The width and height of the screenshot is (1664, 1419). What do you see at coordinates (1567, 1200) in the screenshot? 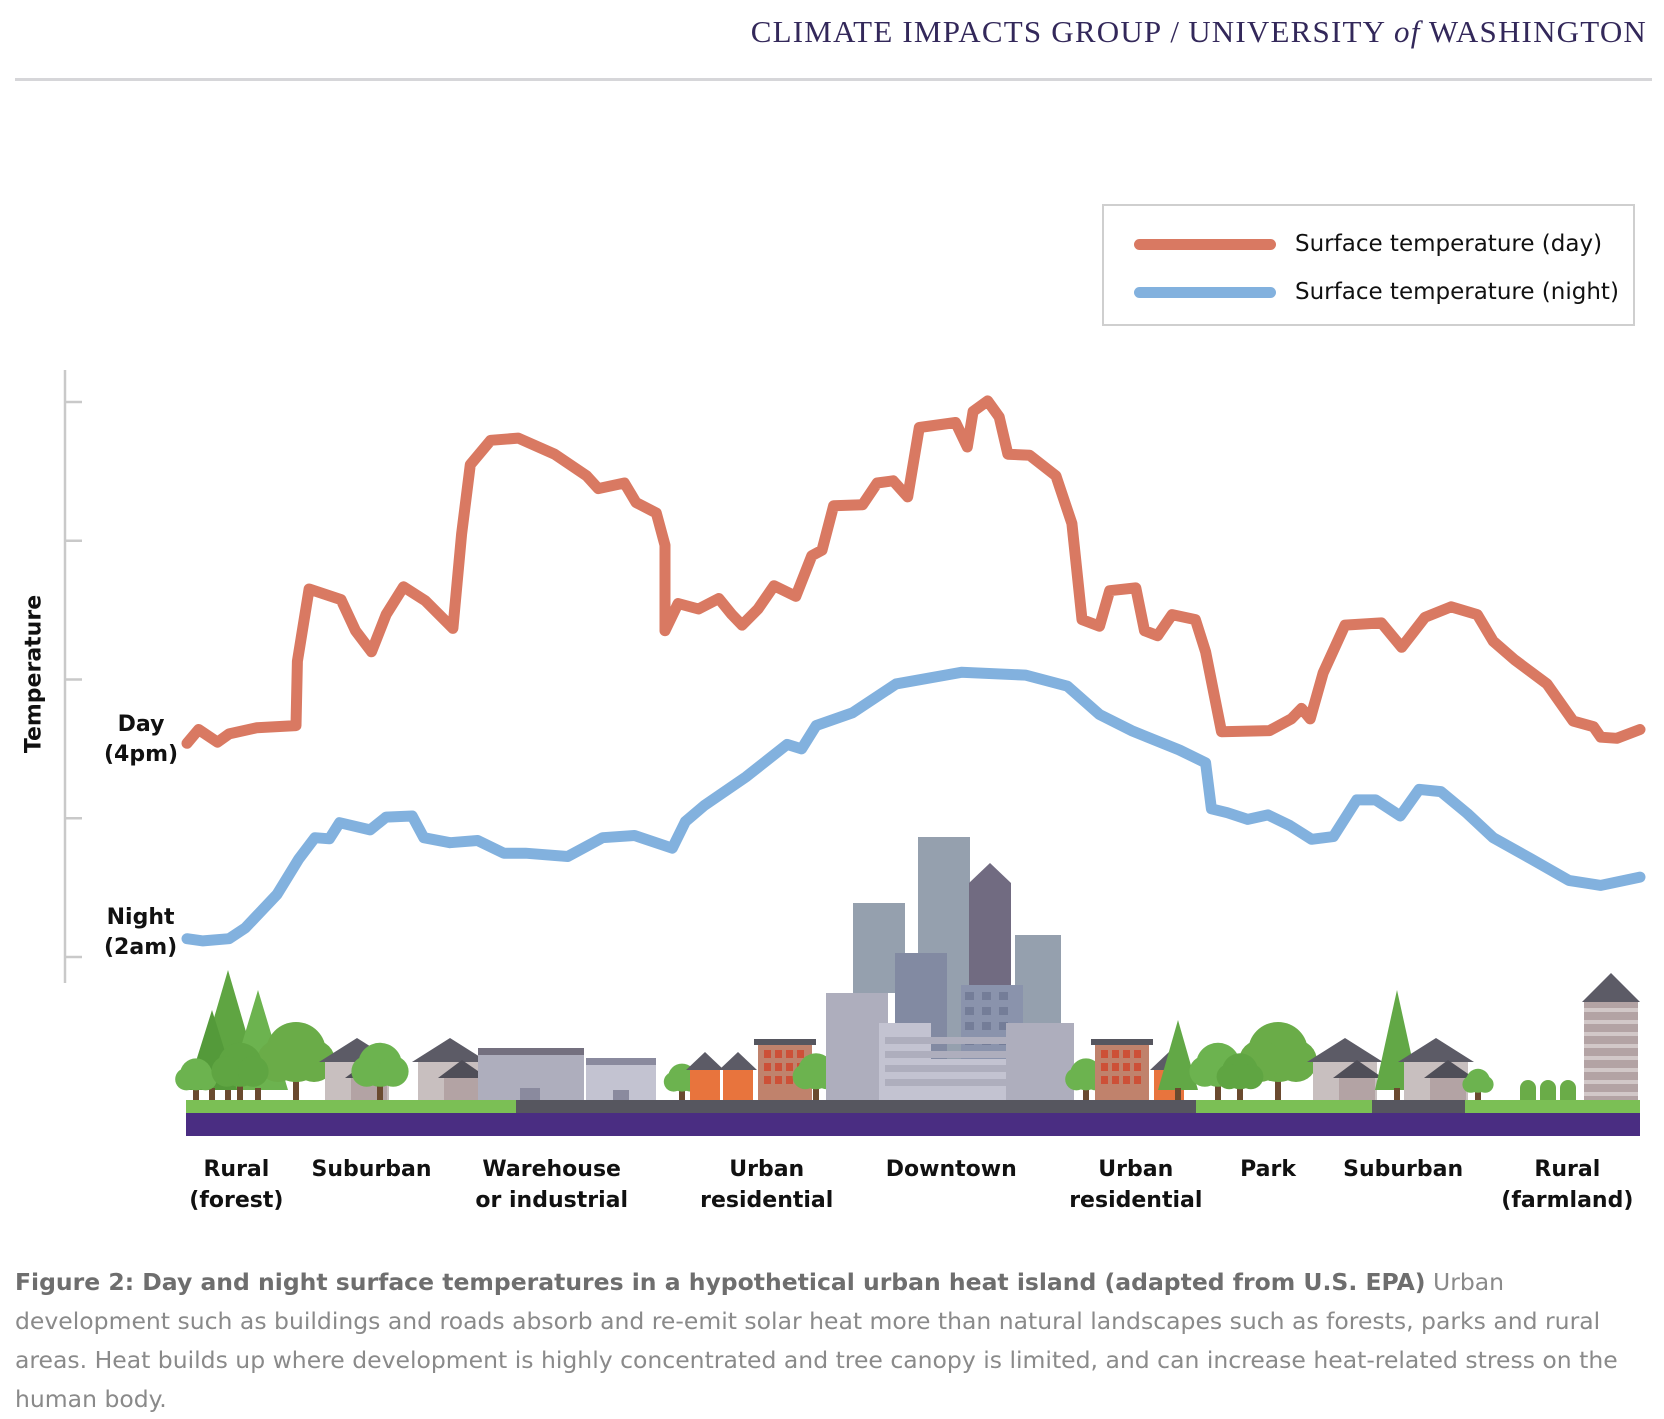
I see `category-label-line2: (farmland)` at bounding box center [1567, 1200].